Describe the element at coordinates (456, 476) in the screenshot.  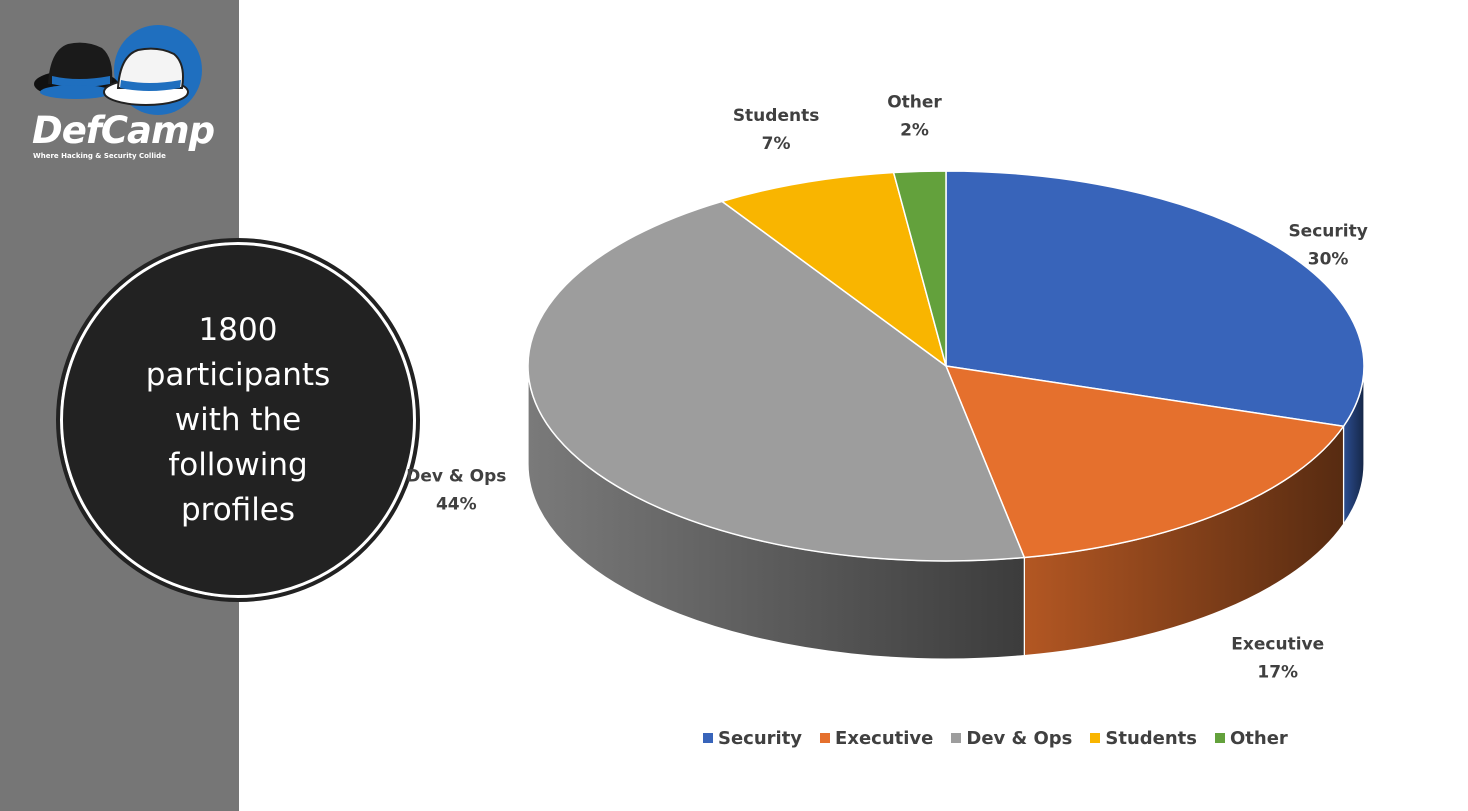
I see `data-label-name: Dev & Ops` at that location.